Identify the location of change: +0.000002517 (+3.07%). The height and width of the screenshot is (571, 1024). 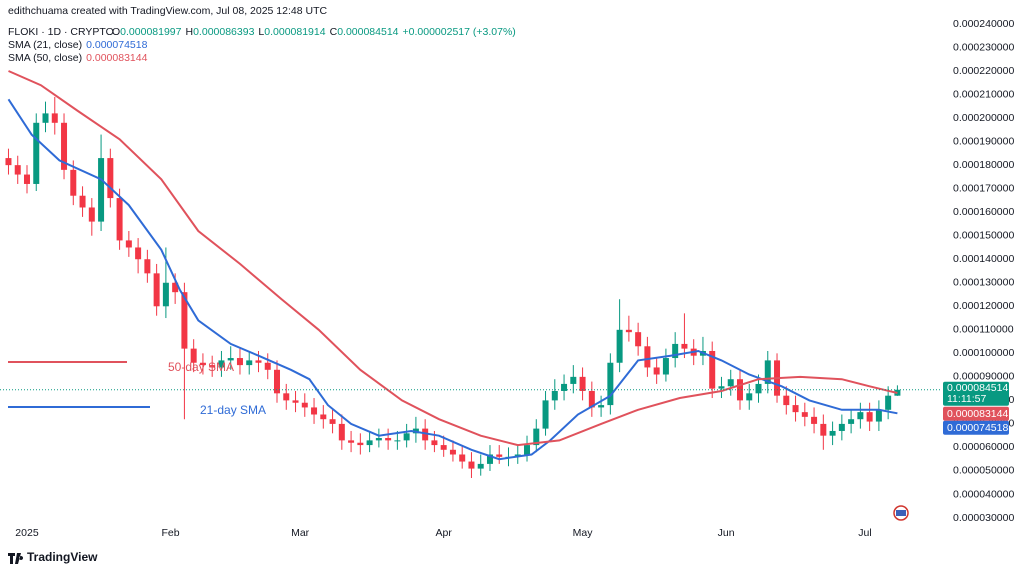
(459, 32).